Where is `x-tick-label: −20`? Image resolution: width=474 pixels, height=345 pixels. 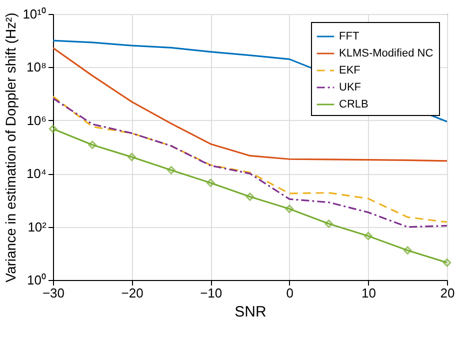
x-tick-label: −20 is located at coordinates (132, 293).